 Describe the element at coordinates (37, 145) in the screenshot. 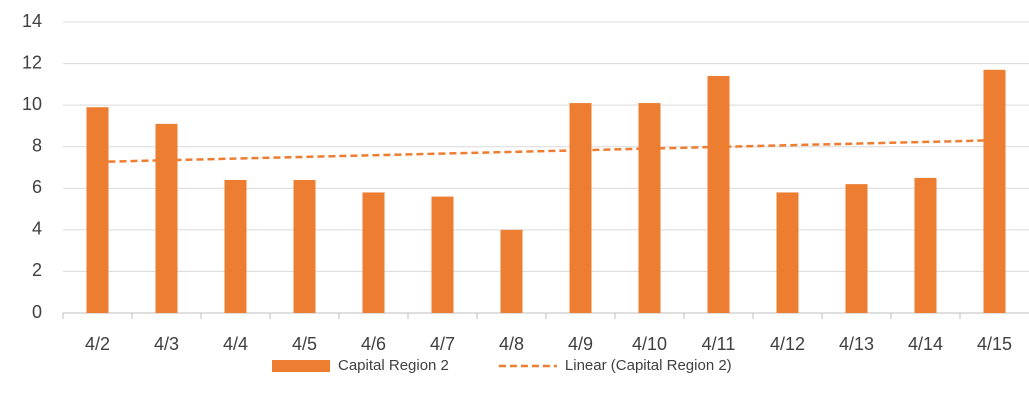

I see `y-tick-label: 8` at that location.